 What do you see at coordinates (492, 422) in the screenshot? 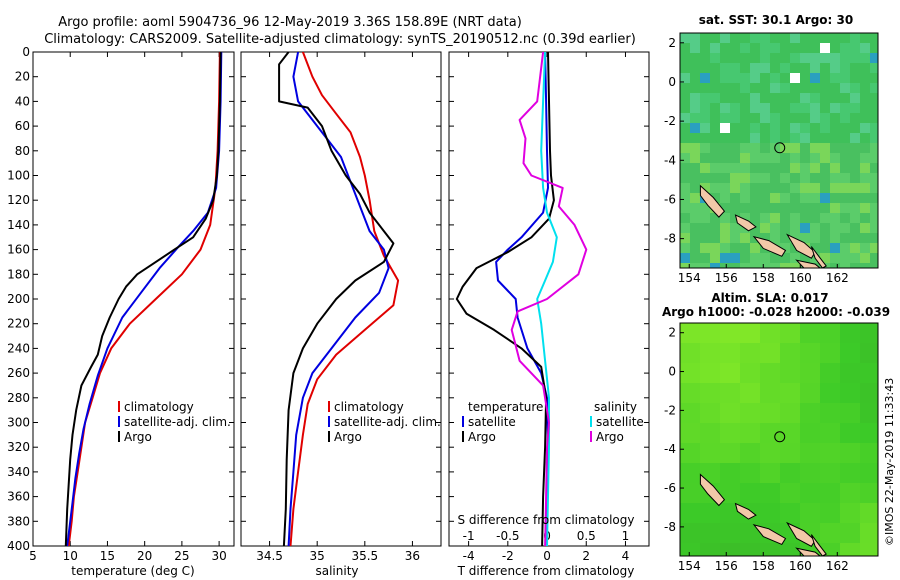
I see `legend-label-temp-satellite: satellite` at bounding box center [492, 422].